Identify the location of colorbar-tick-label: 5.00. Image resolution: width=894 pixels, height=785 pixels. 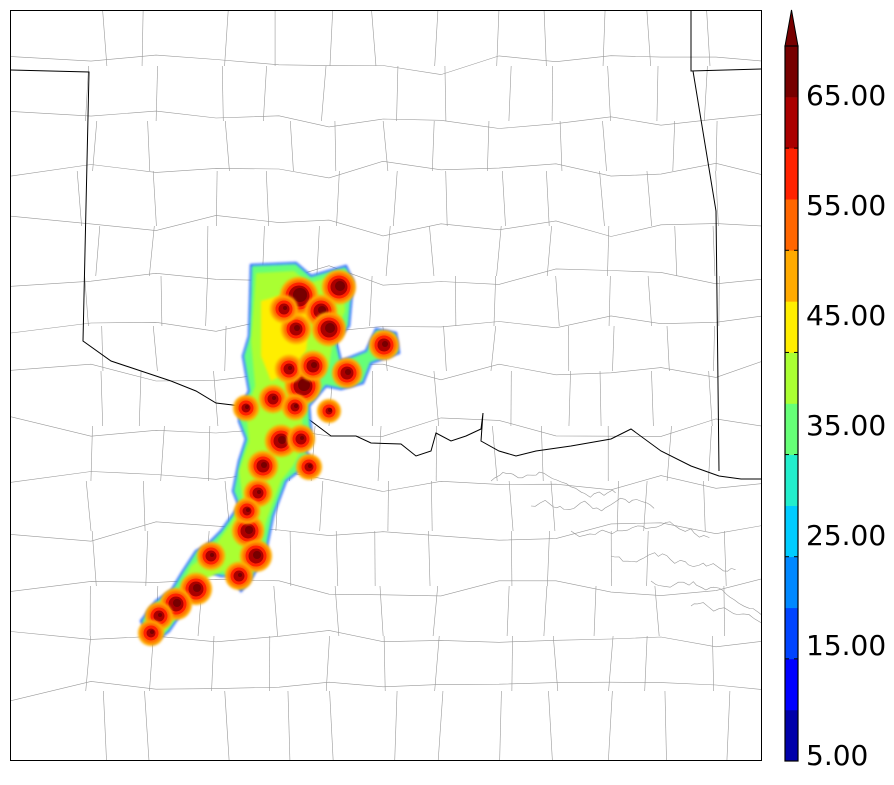
(837, 755).